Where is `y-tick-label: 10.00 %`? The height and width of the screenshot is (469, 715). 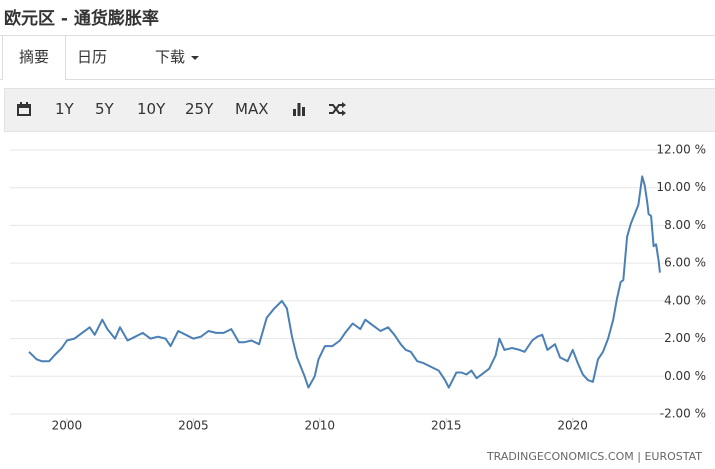
y-tick-label: 10.00 % is located at coordinates (681, 187).